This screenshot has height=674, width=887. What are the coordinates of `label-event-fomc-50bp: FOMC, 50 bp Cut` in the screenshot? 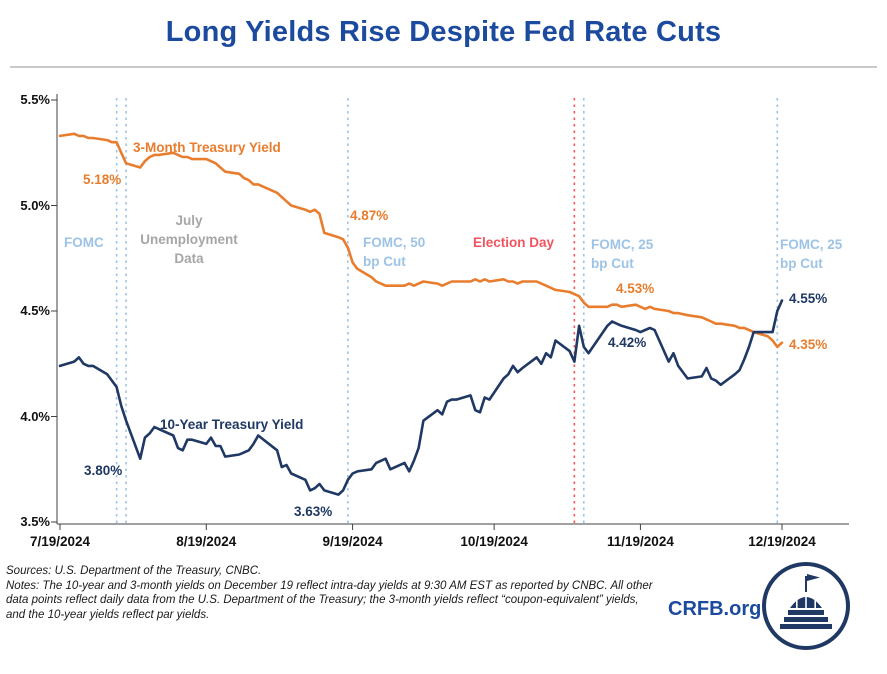 It's located at (394, 252).